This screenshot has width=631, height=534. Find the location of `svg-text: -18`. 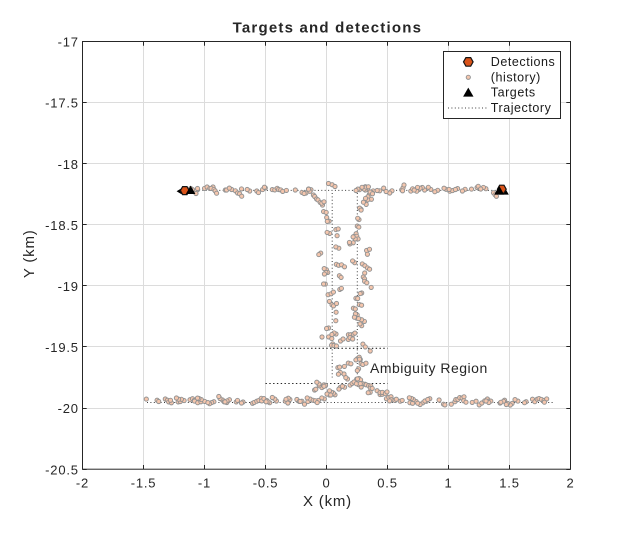

svg-text: -18 is located at coordinates (68, 164).